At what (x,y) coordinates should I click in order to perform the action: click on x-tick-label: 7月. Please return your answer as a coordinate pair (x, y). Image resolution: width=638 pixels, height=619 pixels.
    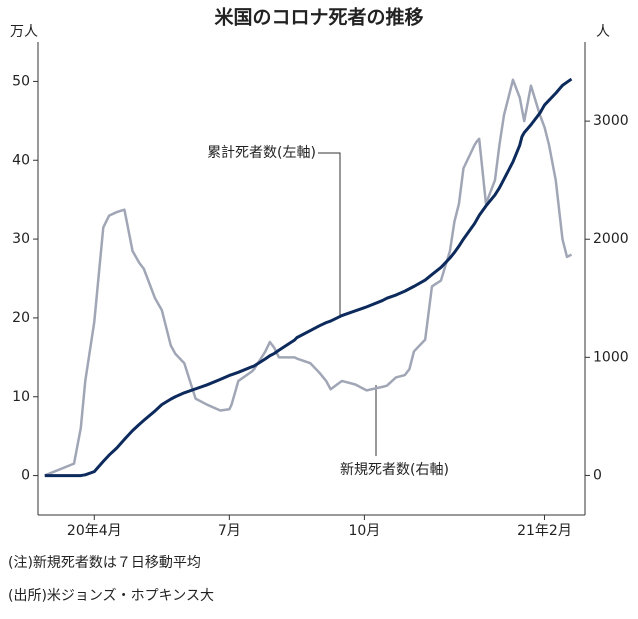
    Looking at the image, I should click on (229, 531).